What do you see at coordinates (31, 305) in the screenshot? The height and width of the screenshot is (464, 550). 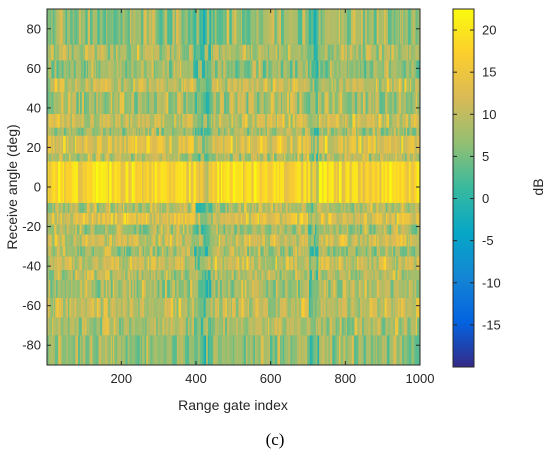 I see `y-tick-label: -60` at bounding box center [31, 305].